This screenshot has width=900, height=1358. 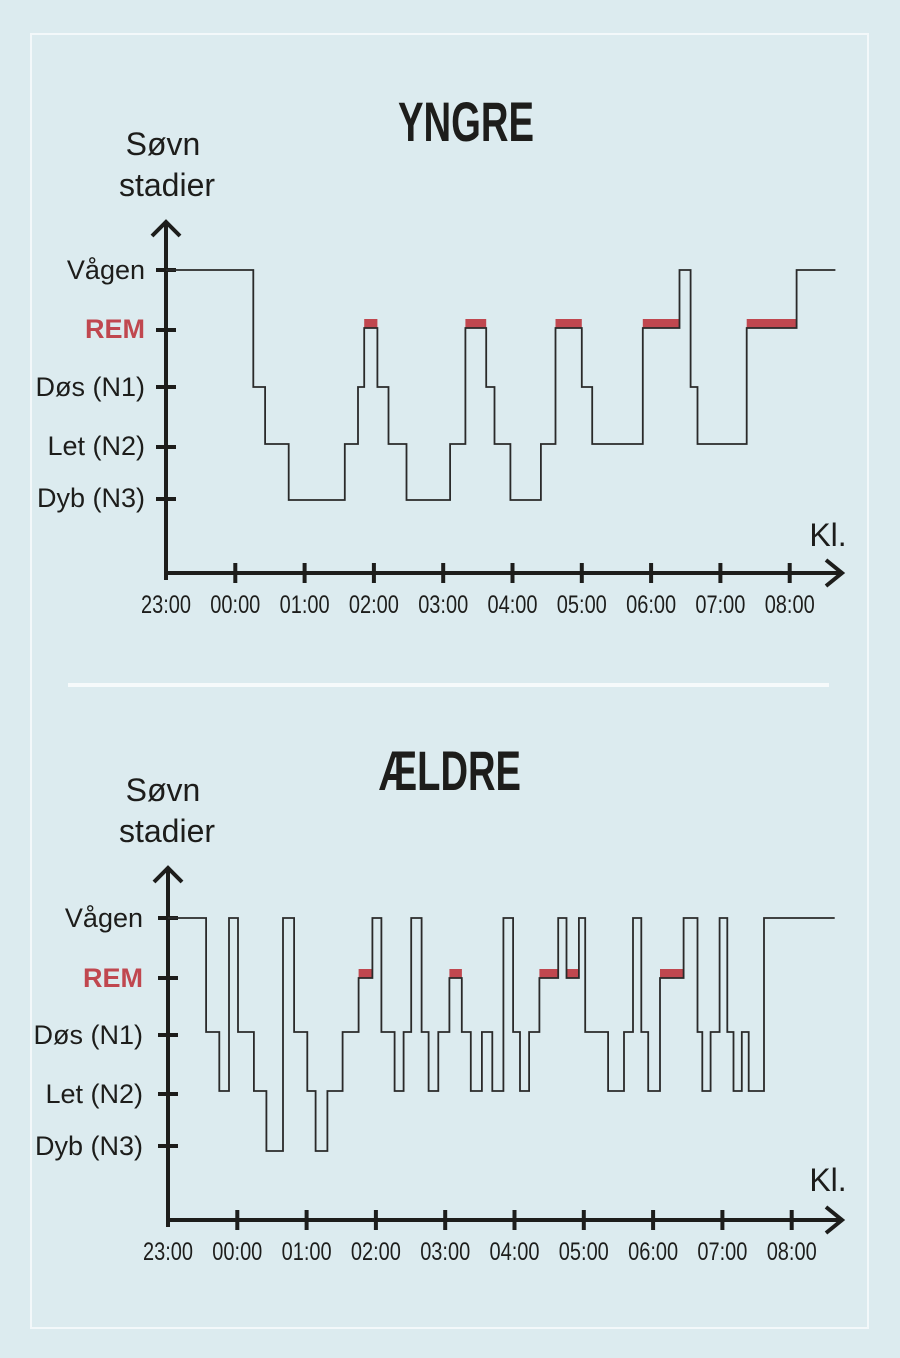 I want to click on chart-title: ÆLDRE, so click(x=450, y=770).